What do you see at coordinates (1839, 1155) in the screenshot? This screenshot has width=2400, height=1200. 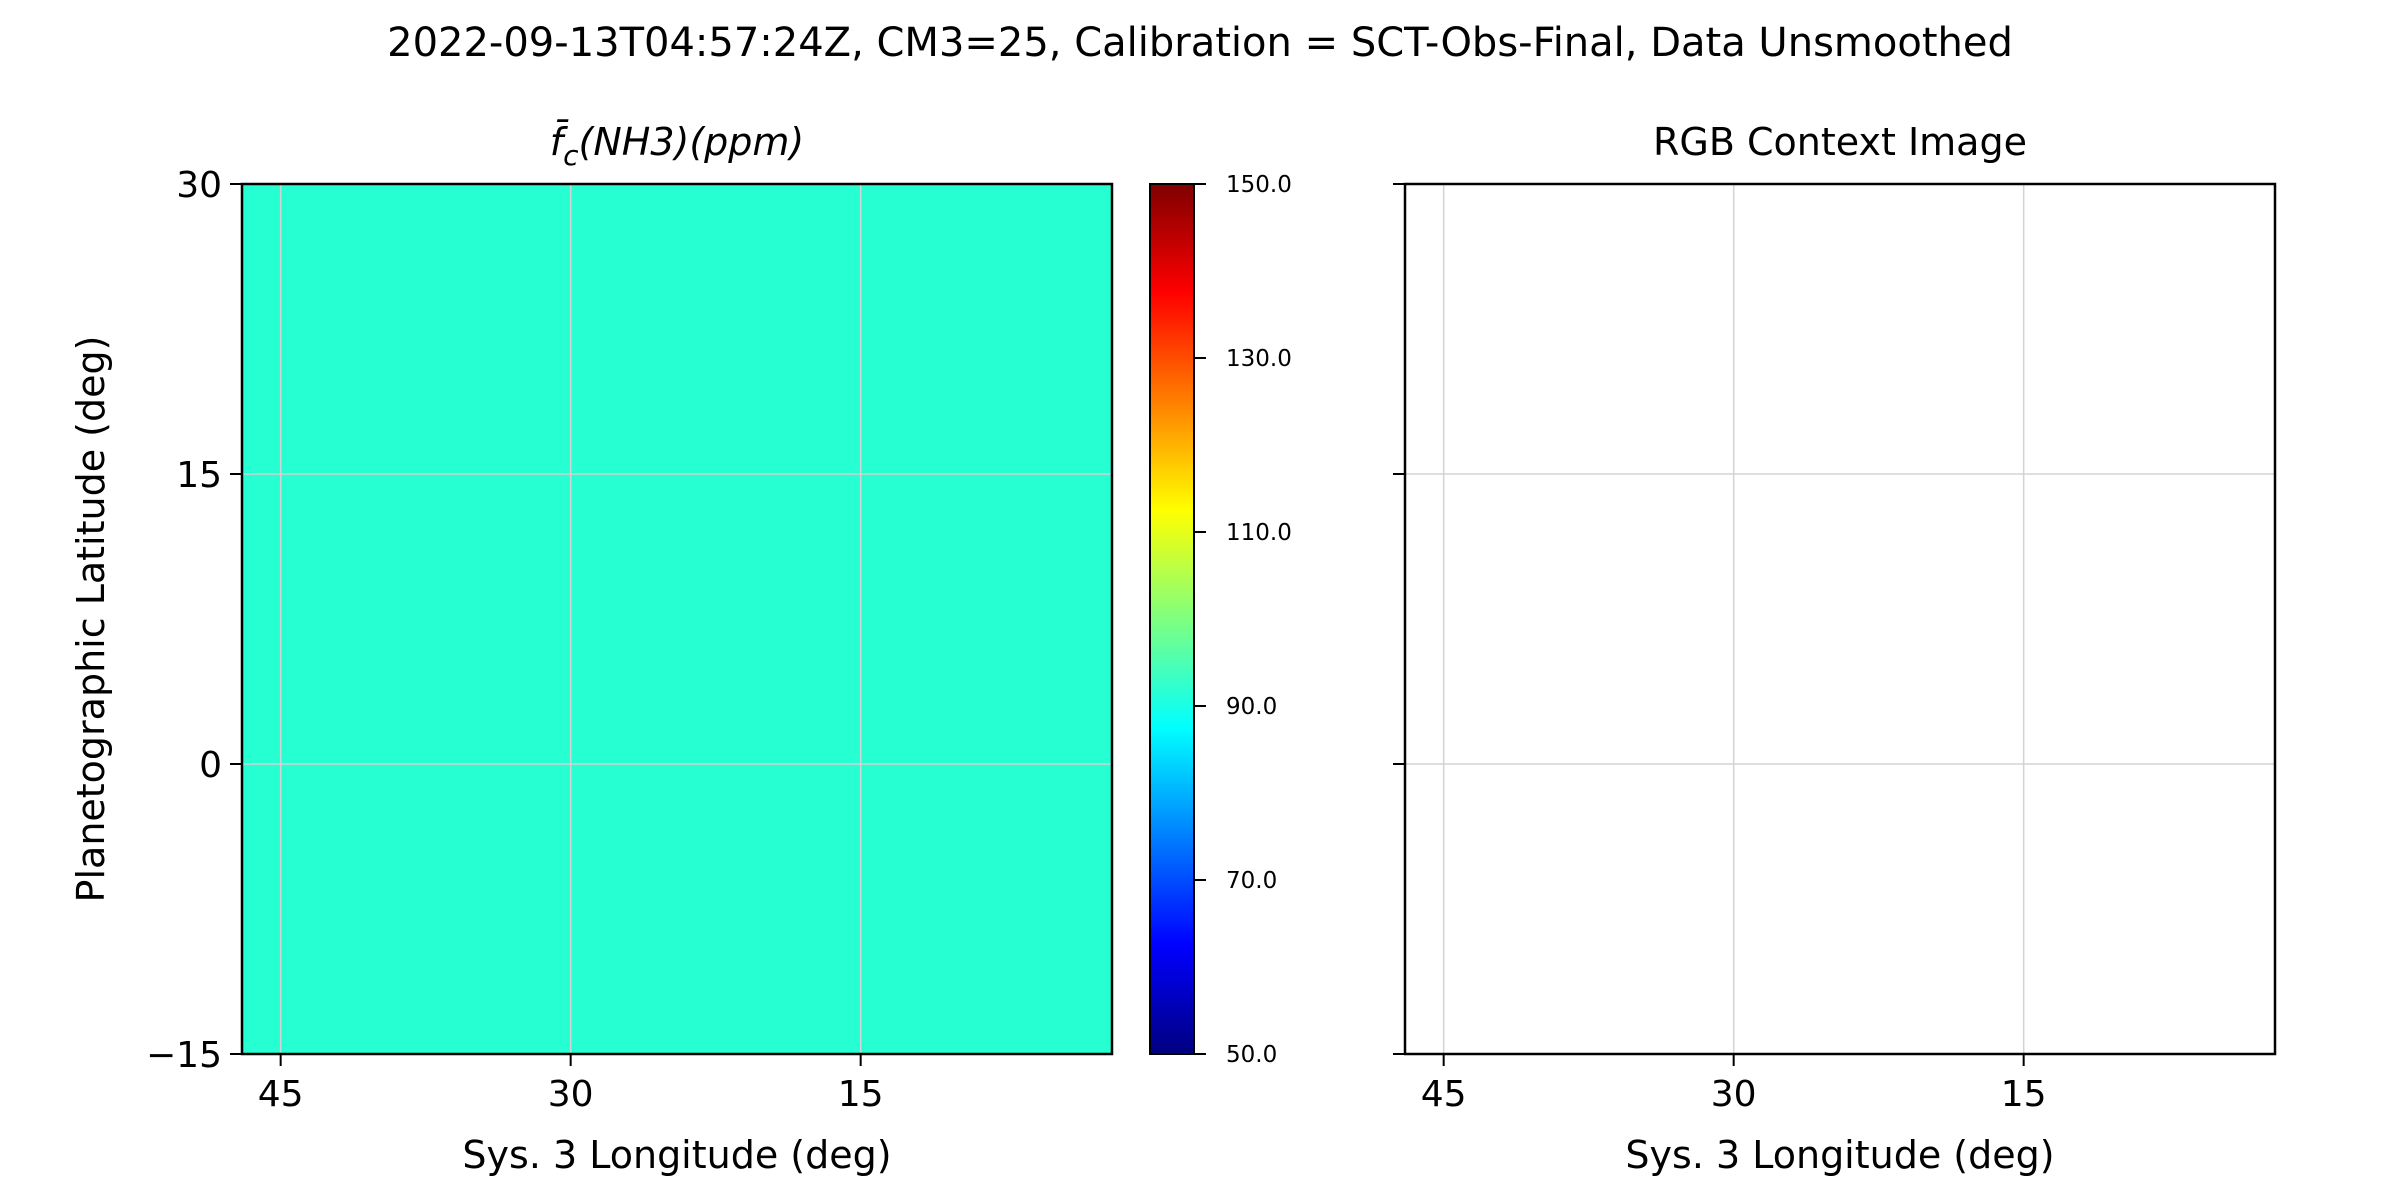 I see `rgb-x-label: Sys. 3 Longitude (deg)` at bounding box center [1839, 1155].